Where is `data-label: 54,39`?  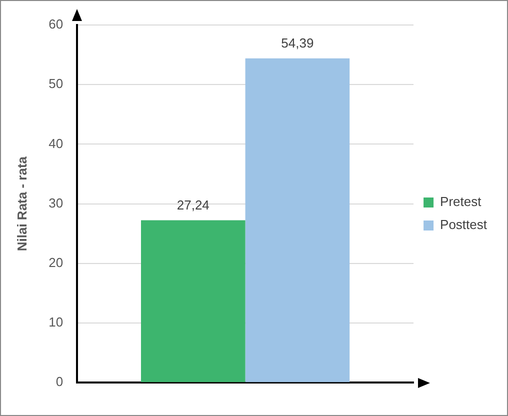
data-label: 54,39 is located at coordinates (297, 43).